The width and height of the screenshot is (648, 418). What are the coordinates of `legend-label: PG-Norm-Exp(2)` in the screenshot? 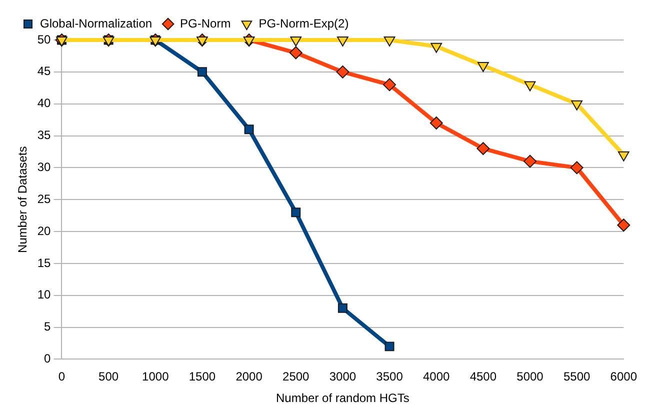 It's located at (303, 23).